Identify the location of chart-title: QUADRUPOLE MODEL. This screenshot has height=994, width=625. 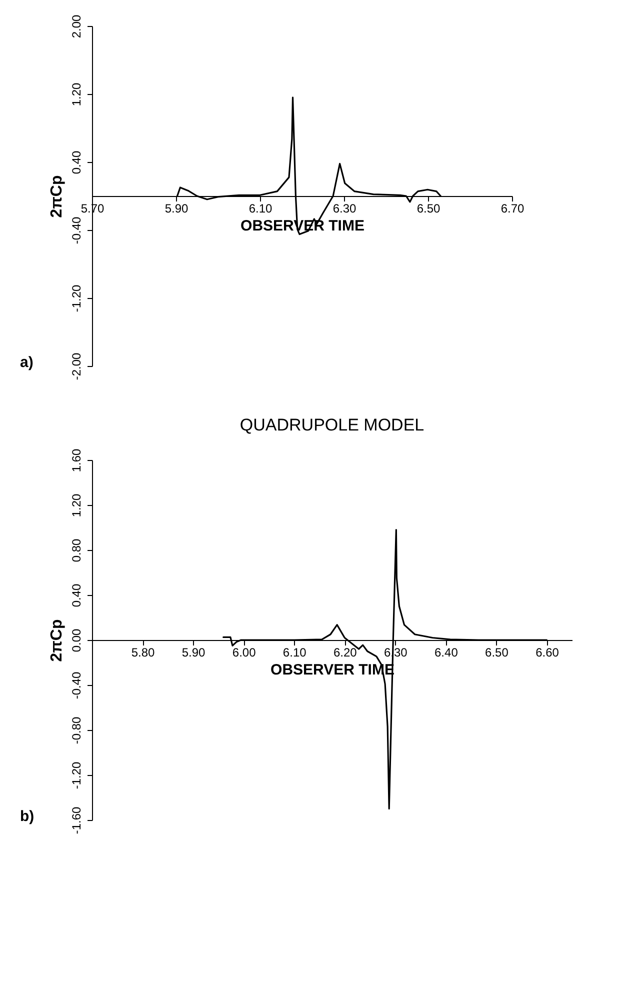
(332, 424).